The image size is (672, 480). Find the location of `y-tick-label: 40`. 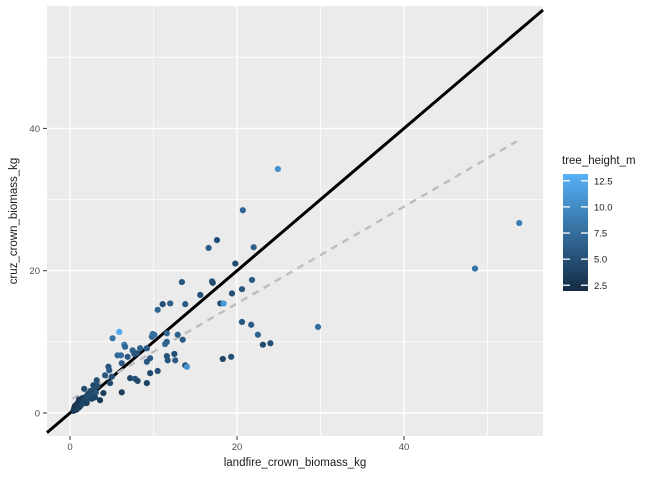

y-tick-label: 40 is located at coordinates (34, 129).